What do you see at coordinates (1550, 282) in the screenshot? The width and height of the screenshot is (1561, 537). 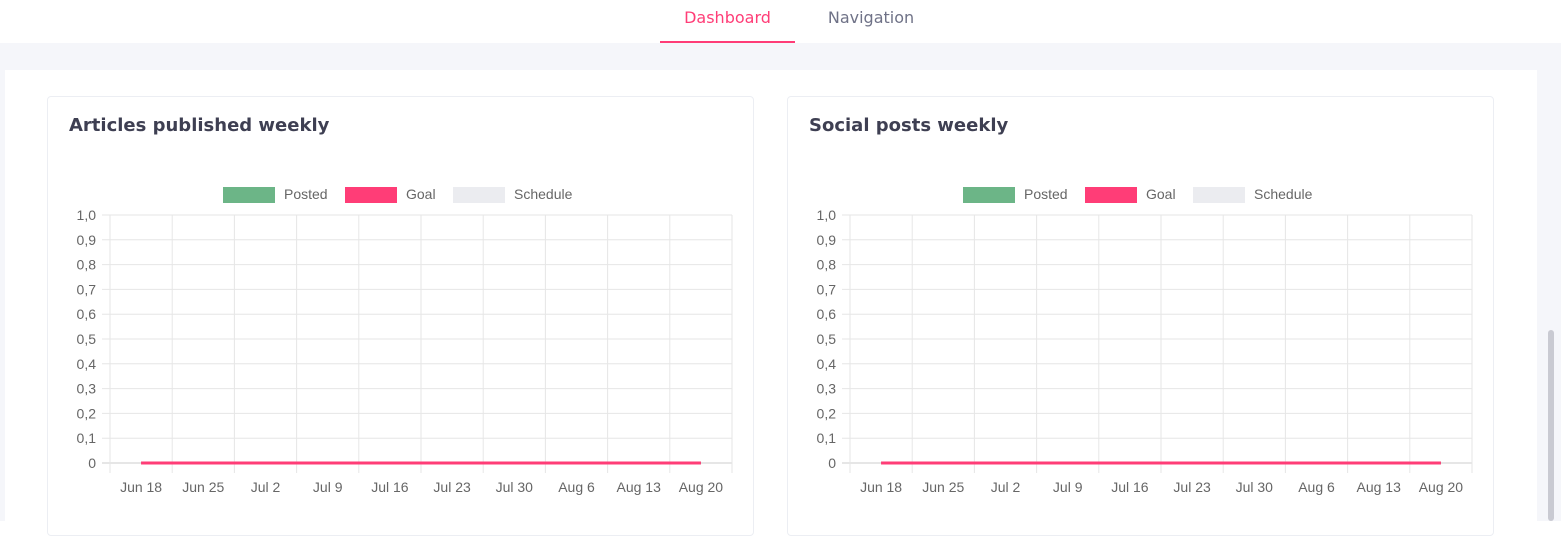 I see `scrollbar` at bounding box center [1550, 282].